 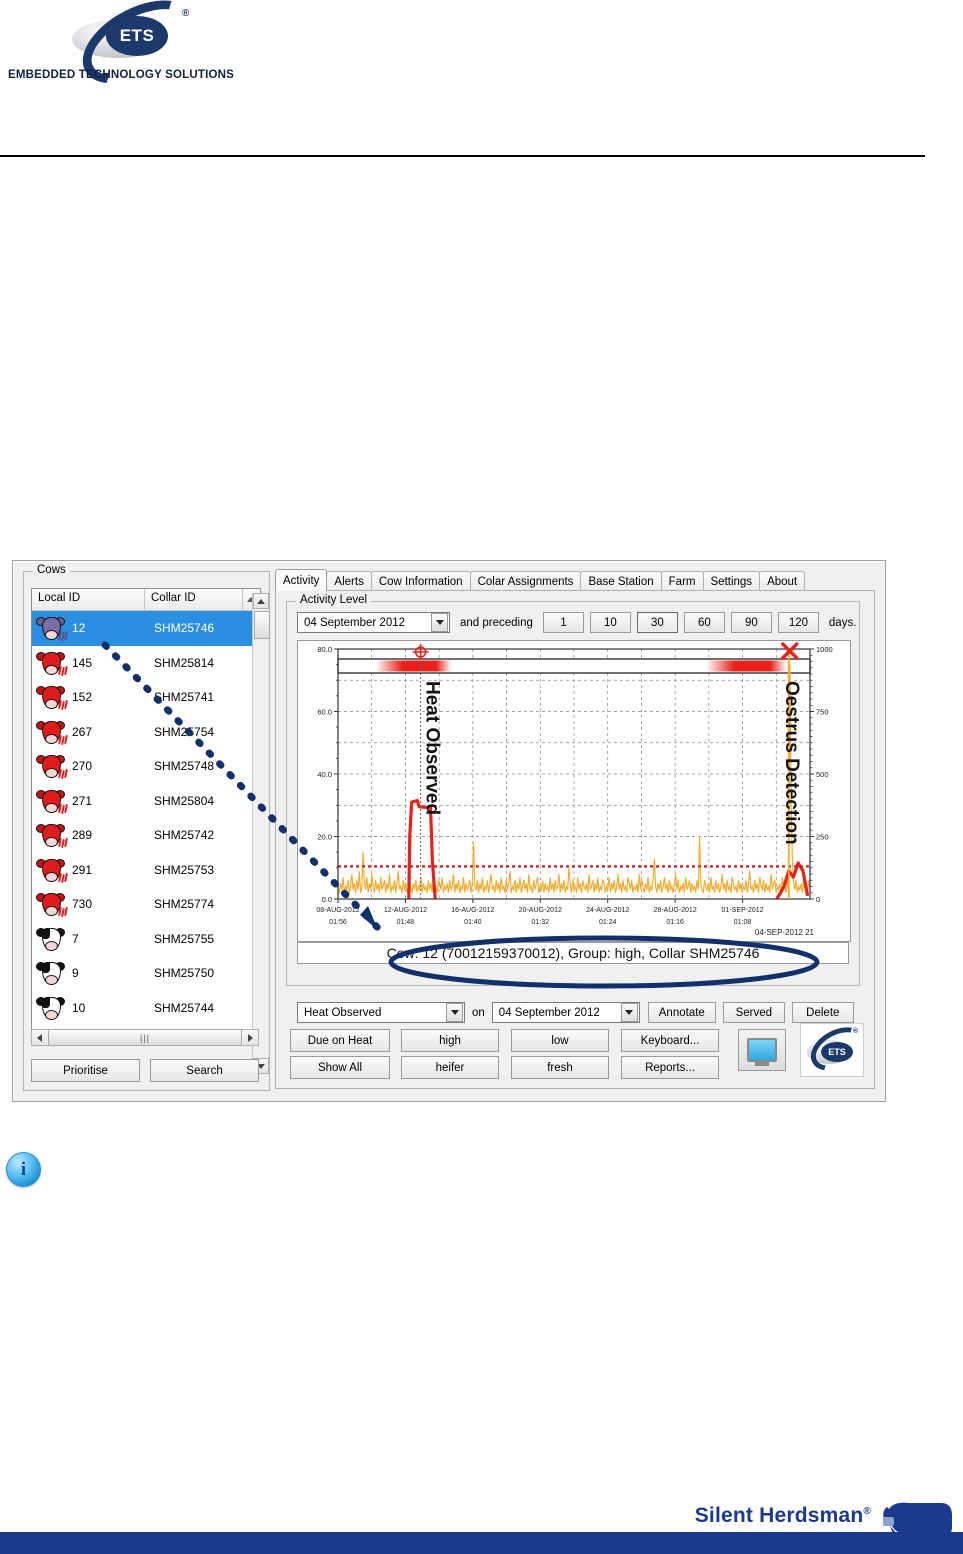 I want to click on cow-collar-id: SHM25746, so click(x=184, y=628).